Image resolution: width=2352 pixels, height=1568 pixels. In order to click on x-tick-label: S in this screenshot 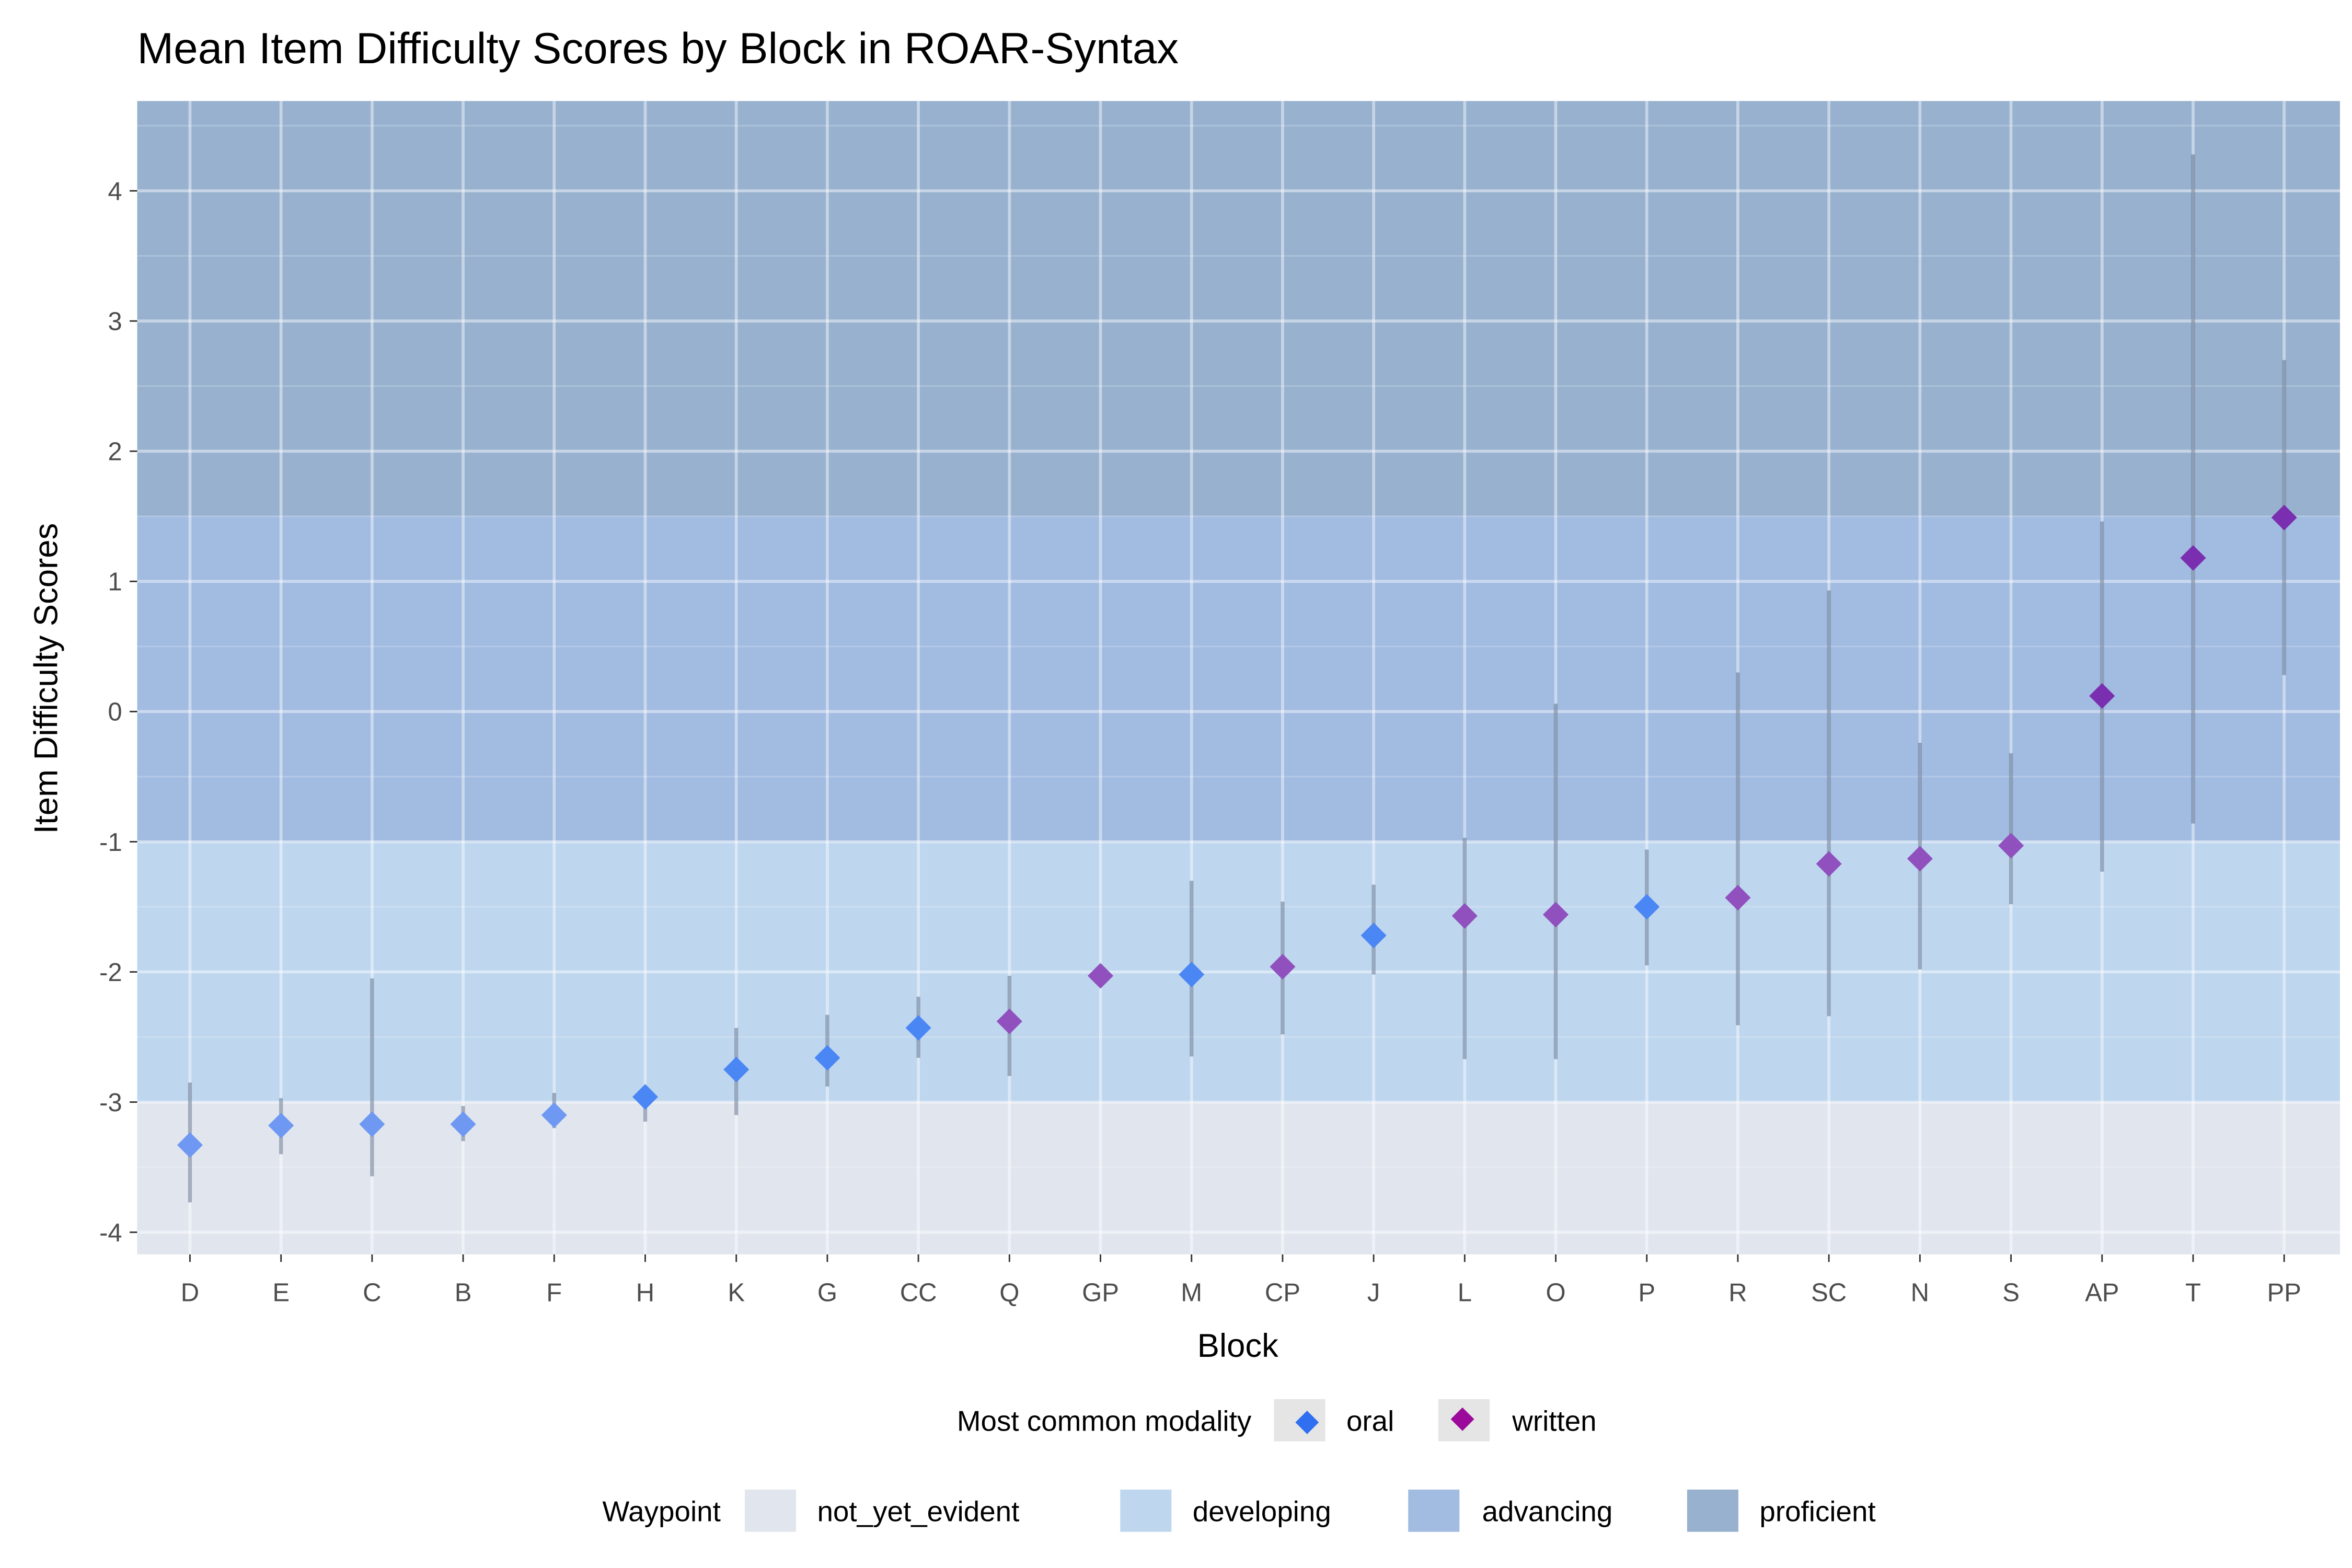, I will do `click(2011, 1292)`.